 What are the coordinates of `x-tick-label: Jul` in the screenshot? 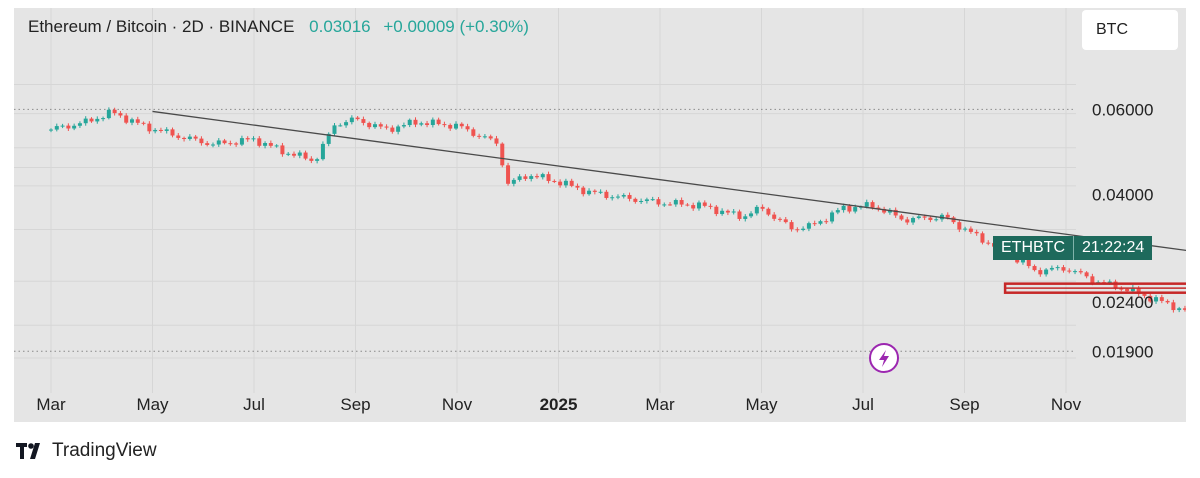 It's located at (254, 404).